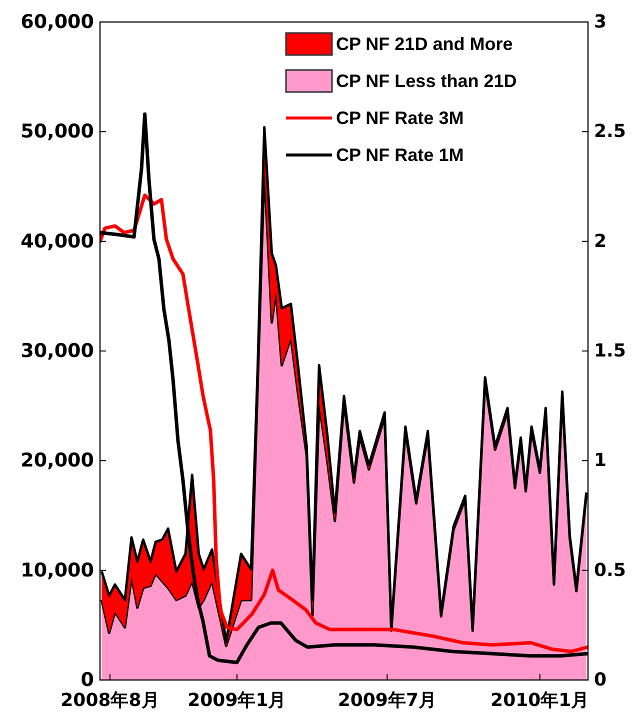 The height and width of the screenshot is (728, 642). What do you see at coordinates (57, 22) in the screenshot?
I see `y-tick-label: 60,000` at bounding box center [57, 22].